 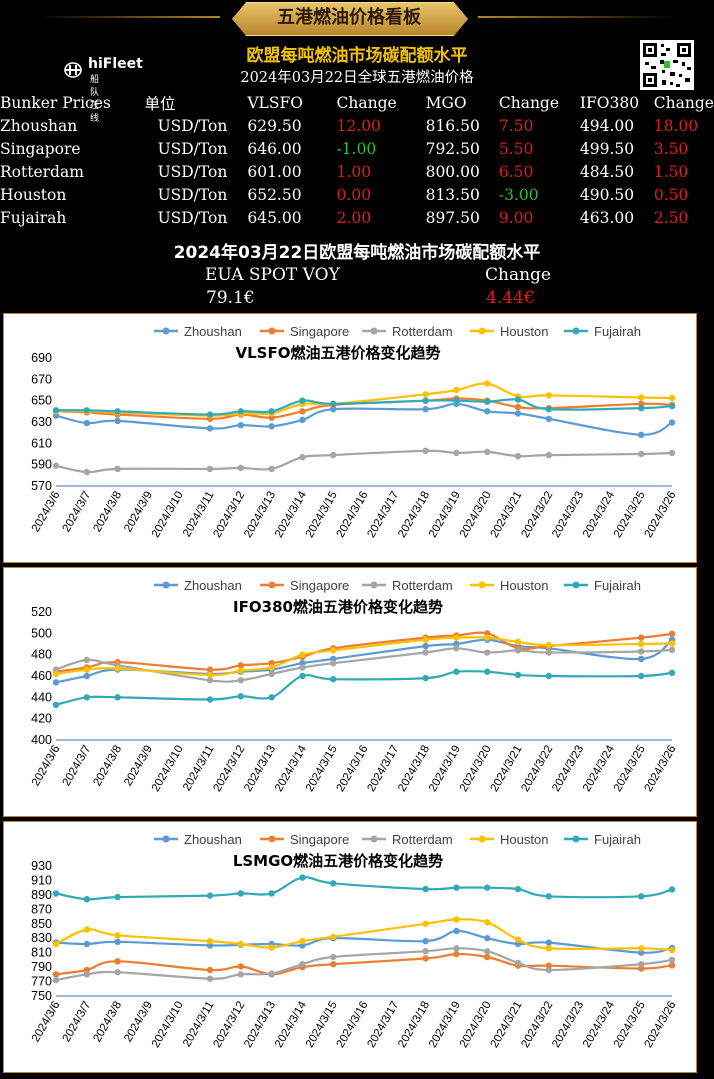 I want to click on eua-change: 4.44€, so click(x=510, y=298).